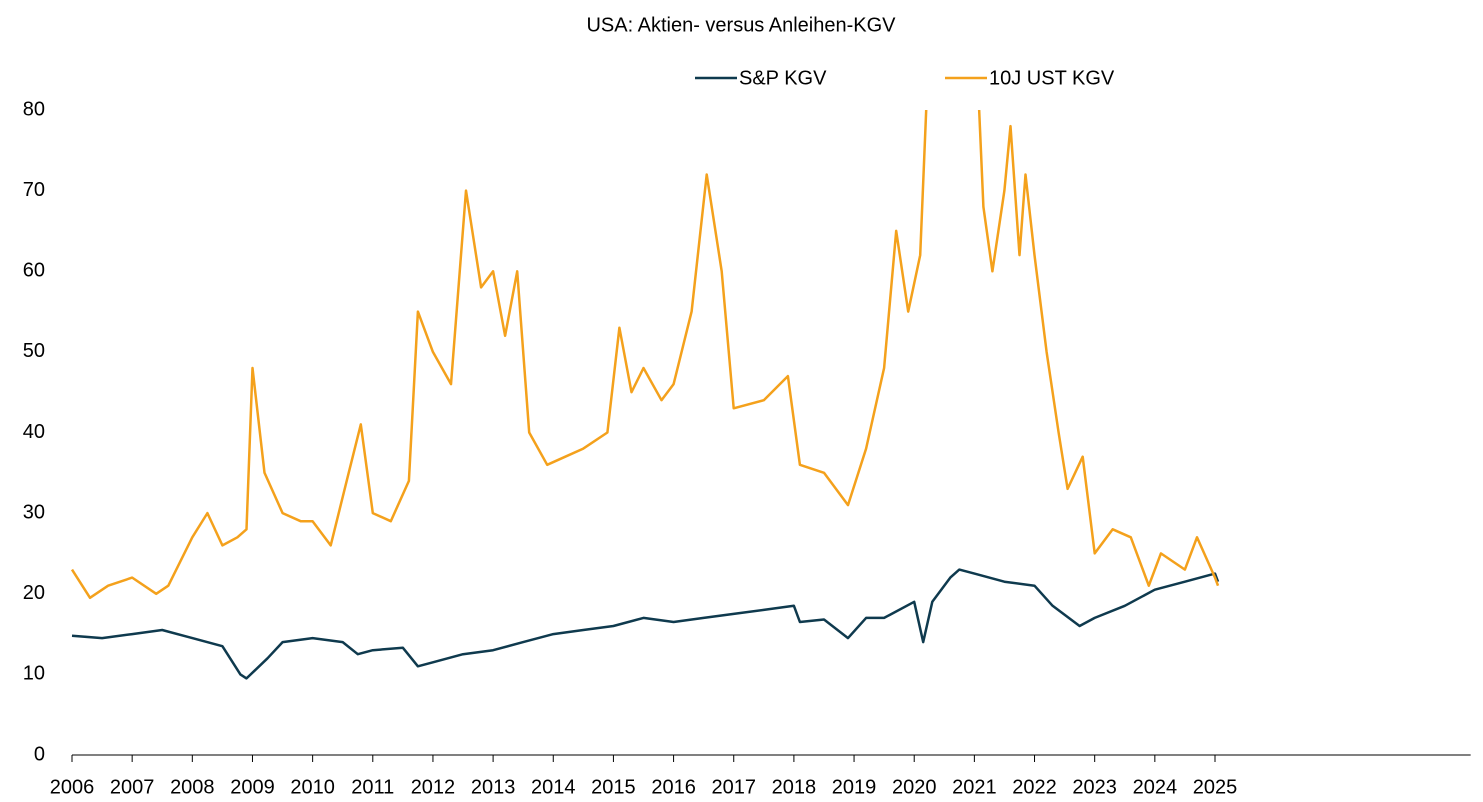 This screenshot has height=802, width=1483. What do you see at coordinates (493, 787) in the screenshot?
I see `x-tick-label: 2013` at bounding box center [493, 787].